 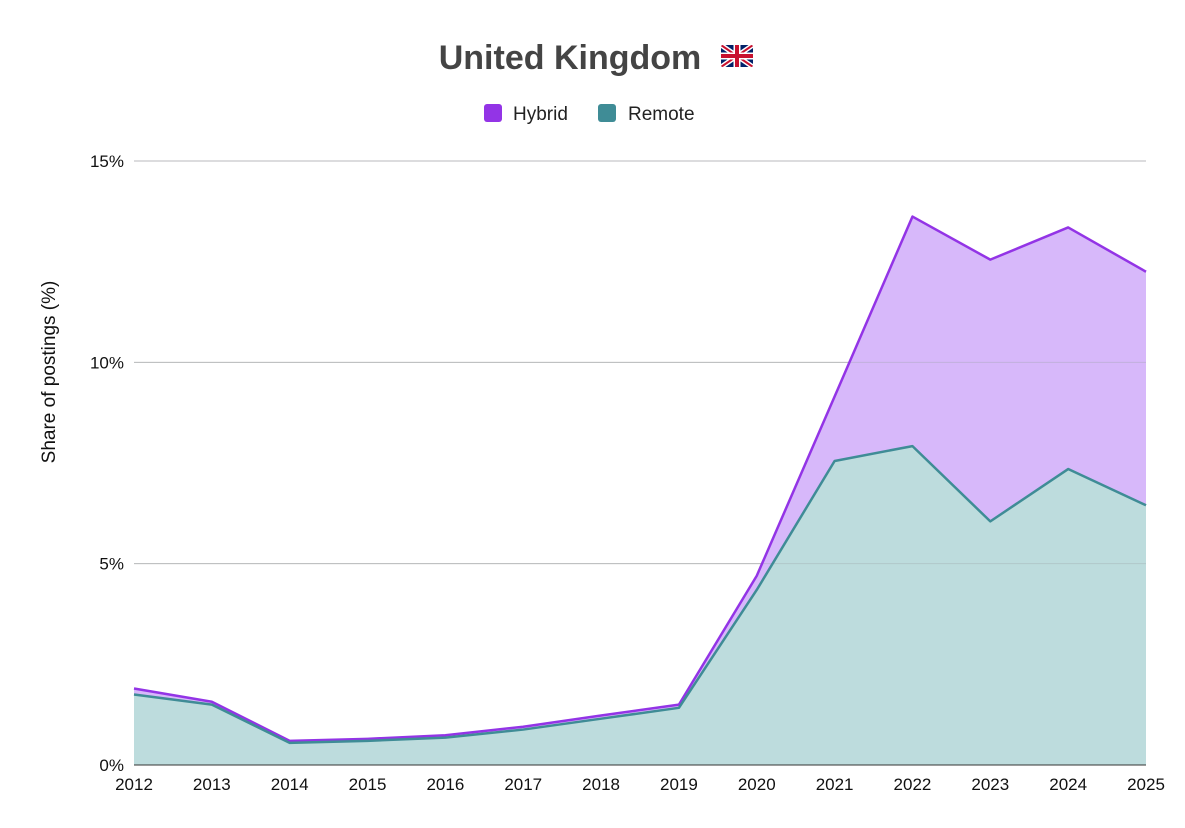 I want to click on y-tick-label: 0%, so click(x=111, y=765).